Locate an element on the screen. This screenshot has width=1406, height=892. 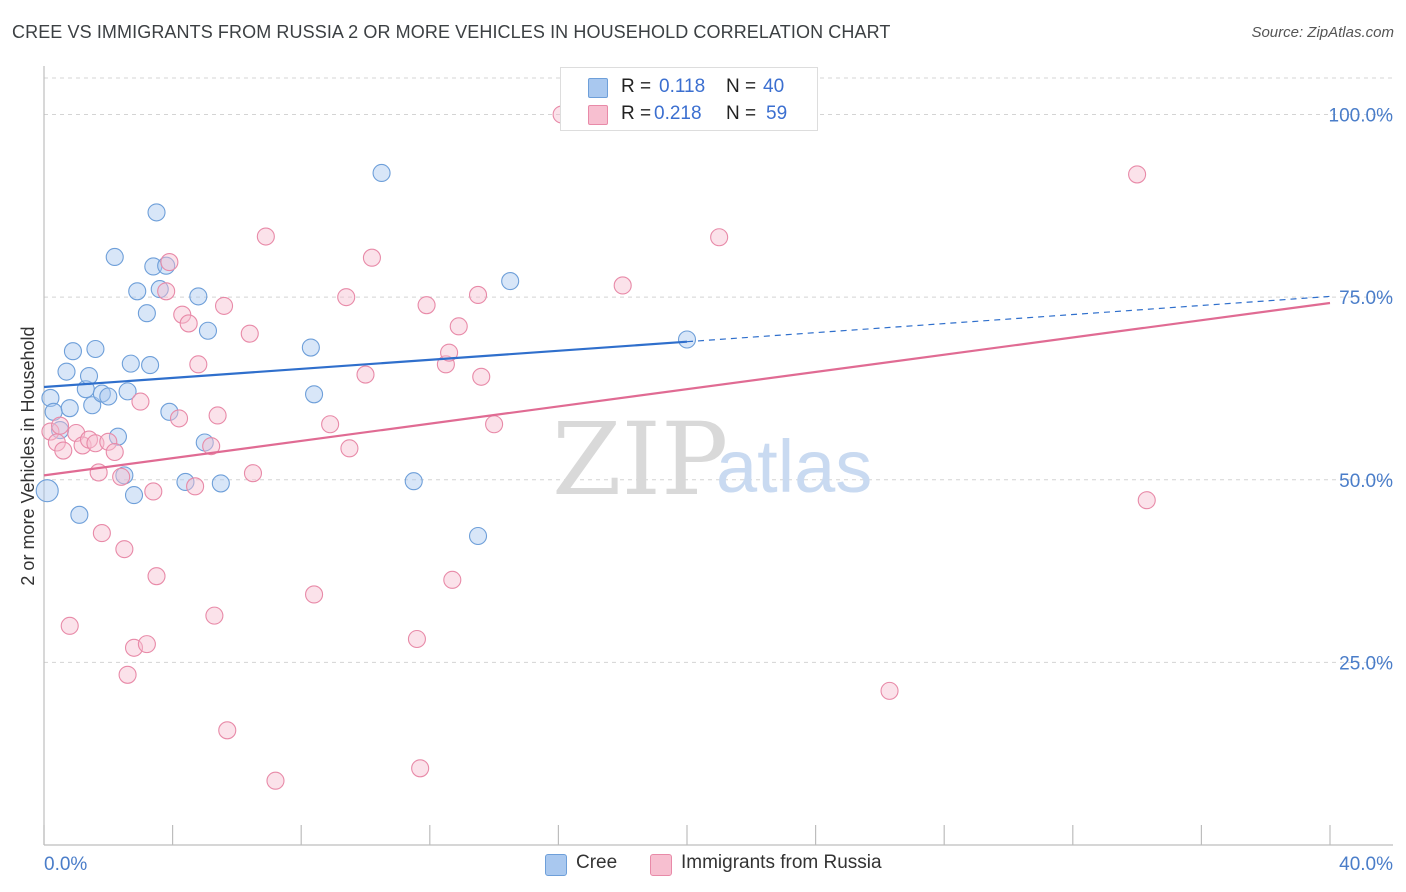
watermark-atlas: atlas is located at coordinates (794, 466).